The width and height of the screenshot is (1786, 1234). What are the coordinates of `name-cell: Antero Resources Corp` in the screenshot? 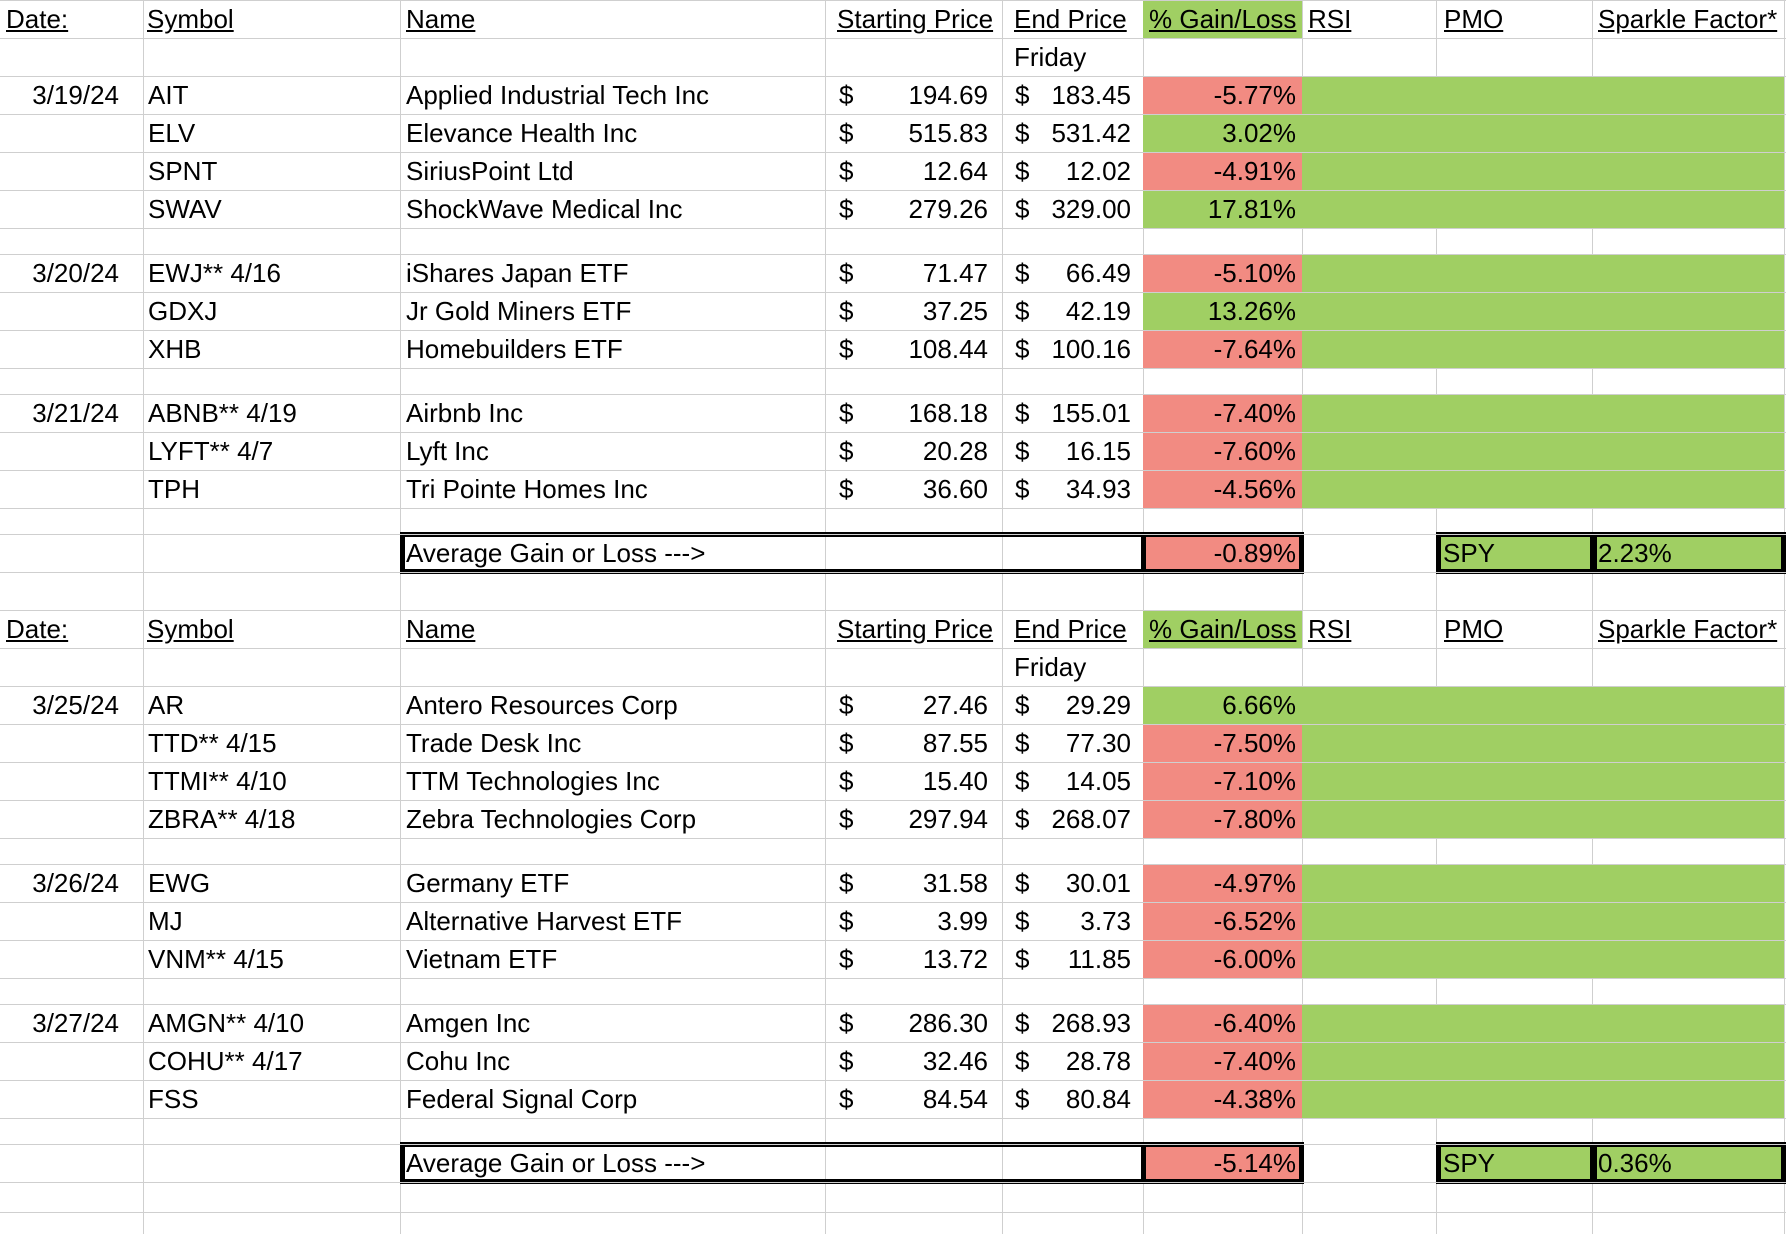 It's located at (542, 705).